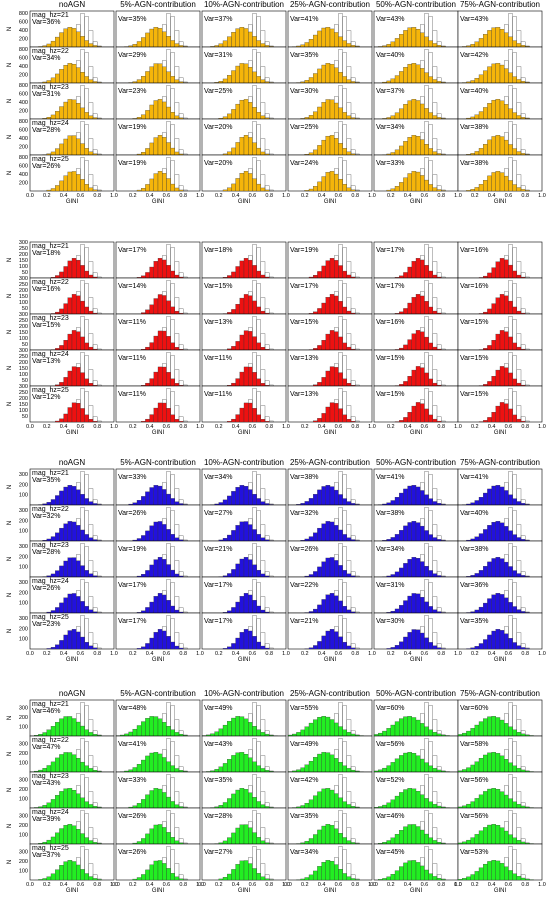 The image size is (550, 918). Describe the element at coordinates (218, 163) in the screenshot. I see `variance-label: Var=20%` at that location.